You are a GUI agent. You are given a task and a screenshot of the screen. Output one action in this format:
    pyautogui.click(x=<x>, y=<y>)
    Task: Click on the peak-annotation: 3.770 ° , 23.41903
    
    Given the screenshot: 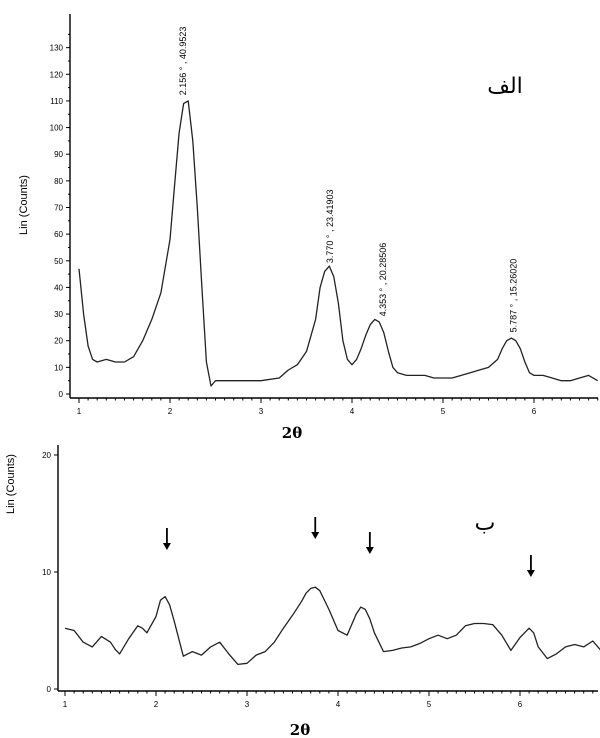 What is the action you would take?
    pyautogui.click(x=330, y=226)
    